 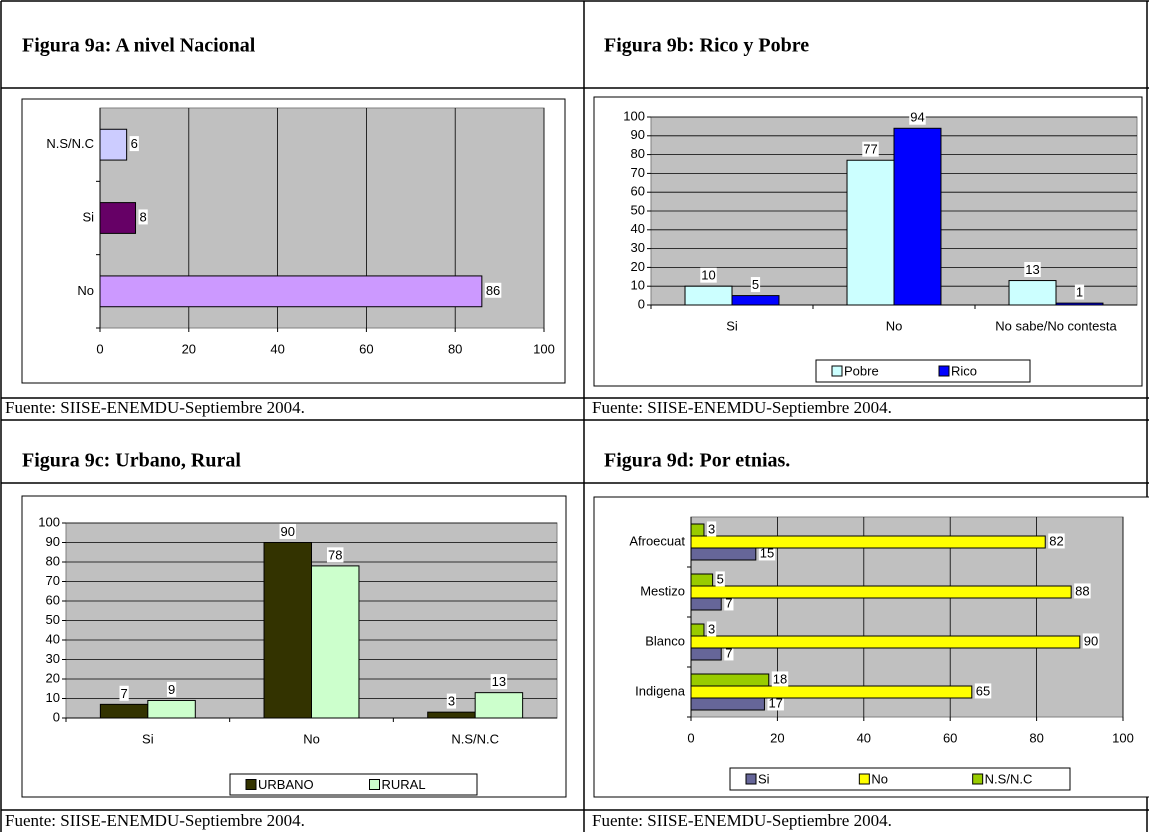 What do you see at coordinates (1079, 292) in the screenshot?
I see `value-label: 1` at bounding box center [1079, 292].